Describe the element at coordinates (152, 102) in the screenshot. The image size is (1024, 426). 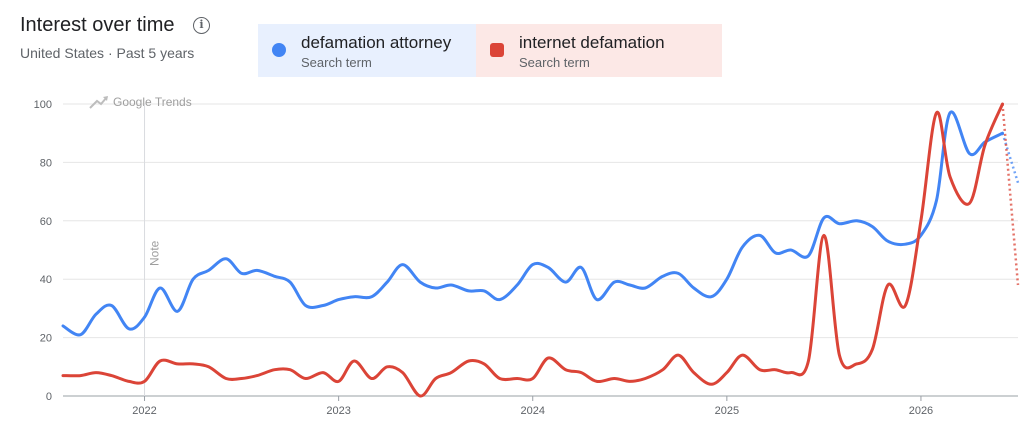
I see `watermark-text: Google Trends` at that location.